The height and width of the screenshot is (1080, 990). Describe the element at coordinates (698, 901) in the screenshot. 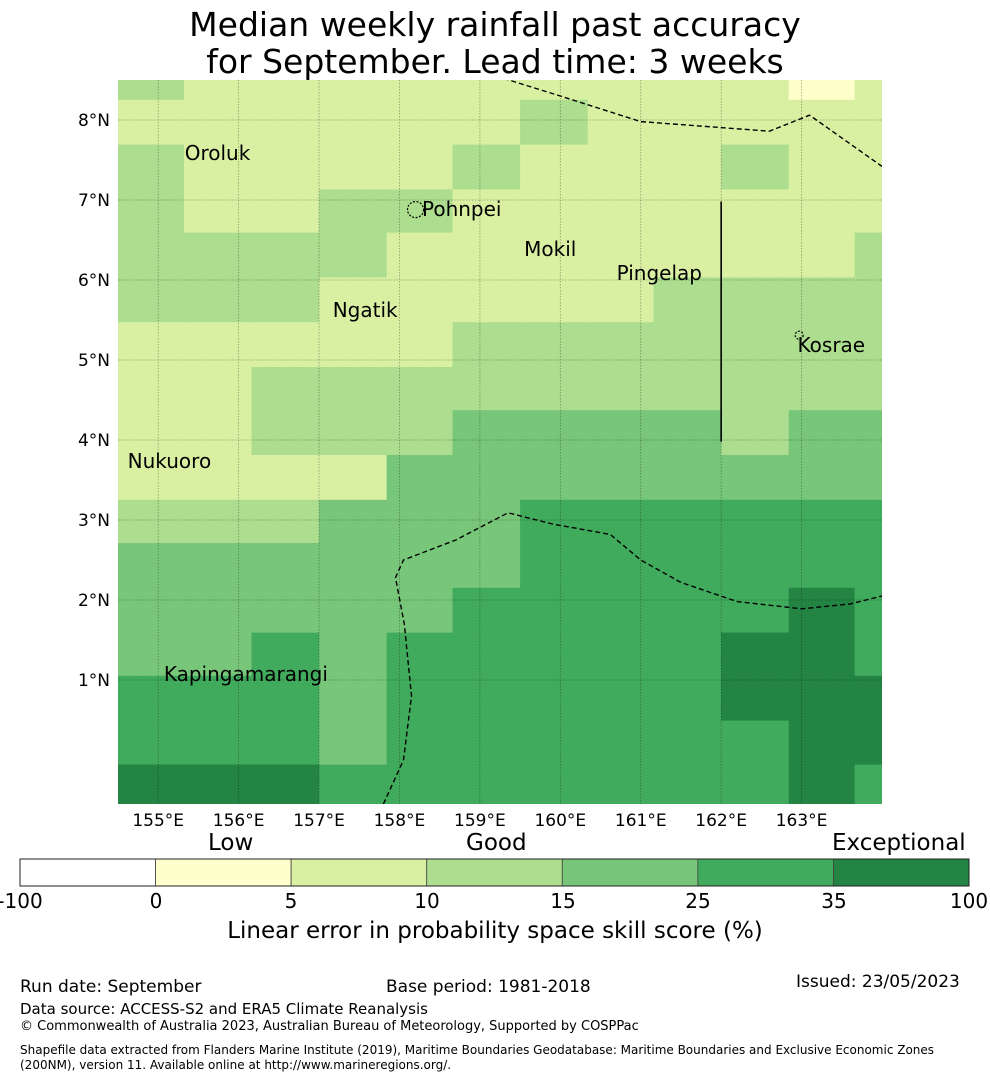

I see `colorbar-tick: 25` at that location.